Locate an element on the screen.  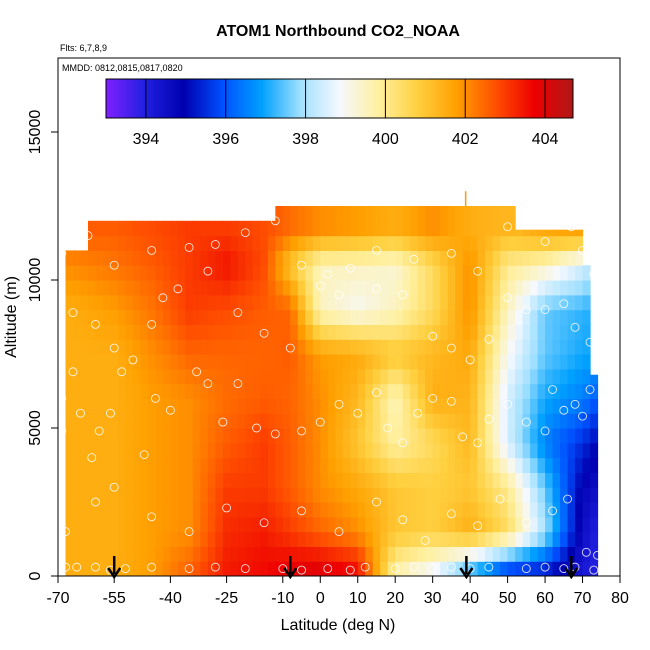
x-tick-label: -10 is located at coordinates (282, 598).